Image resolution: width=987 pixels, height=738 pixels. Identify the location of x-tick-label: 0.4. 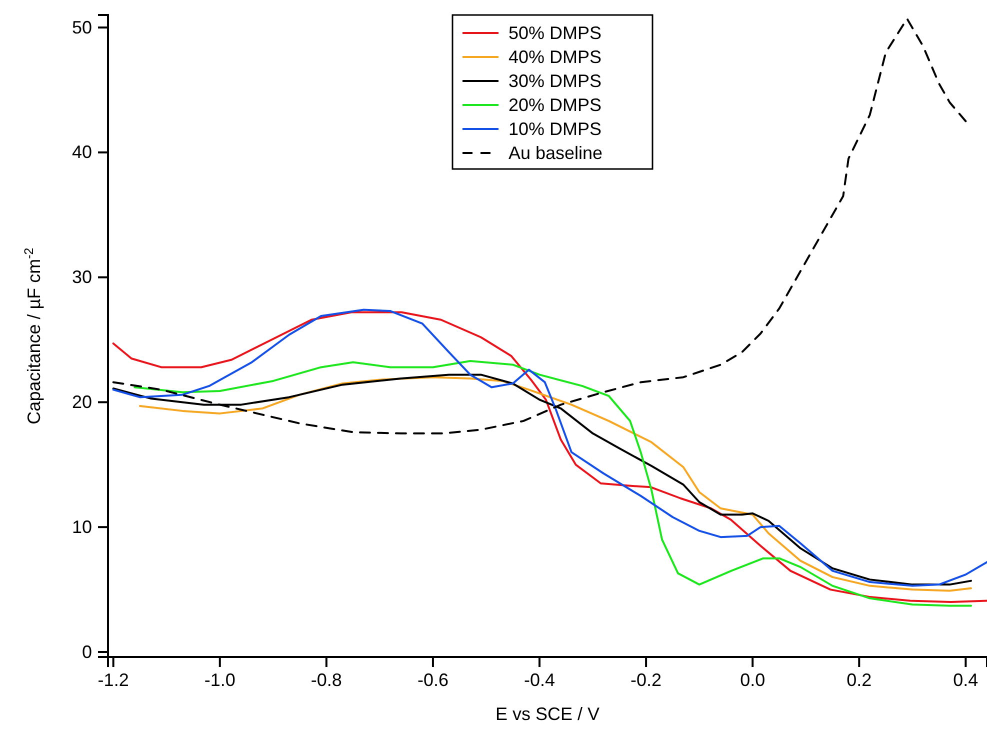
(965, 680).